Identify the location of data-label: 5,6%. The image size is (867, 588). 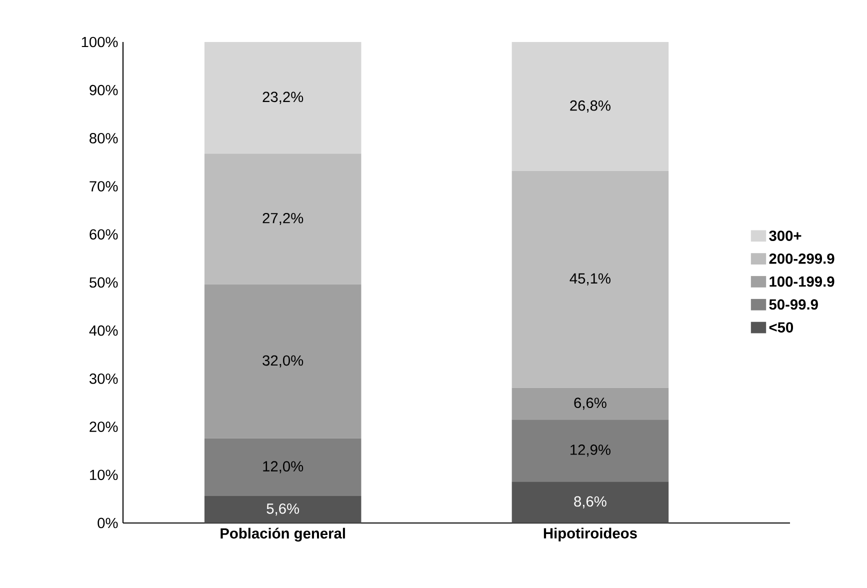
(283, 509).